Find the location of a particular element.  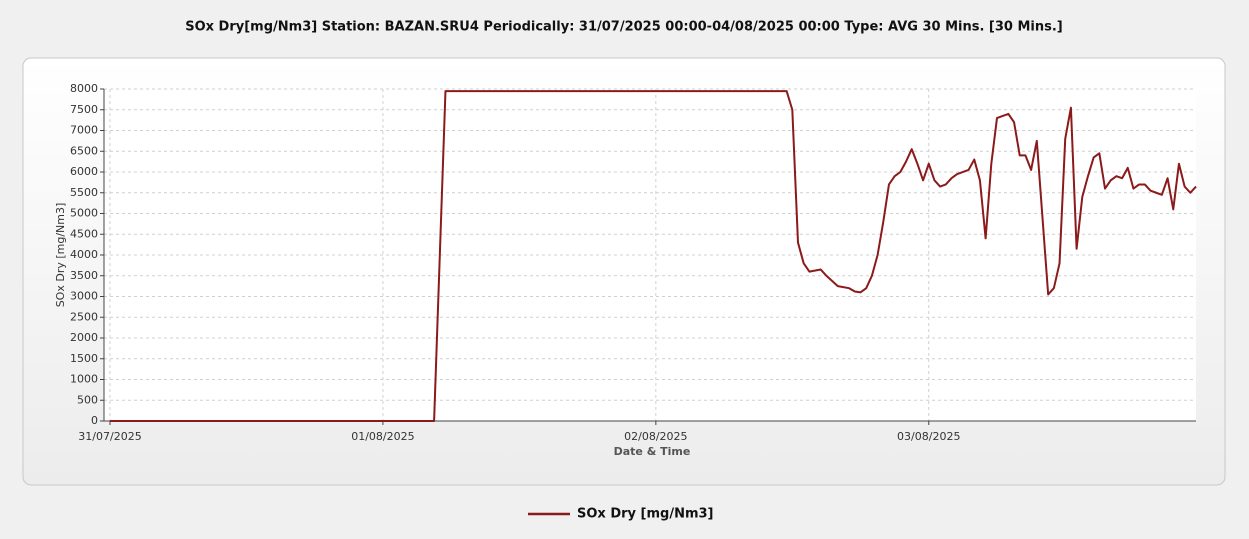

y-tick-label: 1500 is located at coordinates (84, 358).